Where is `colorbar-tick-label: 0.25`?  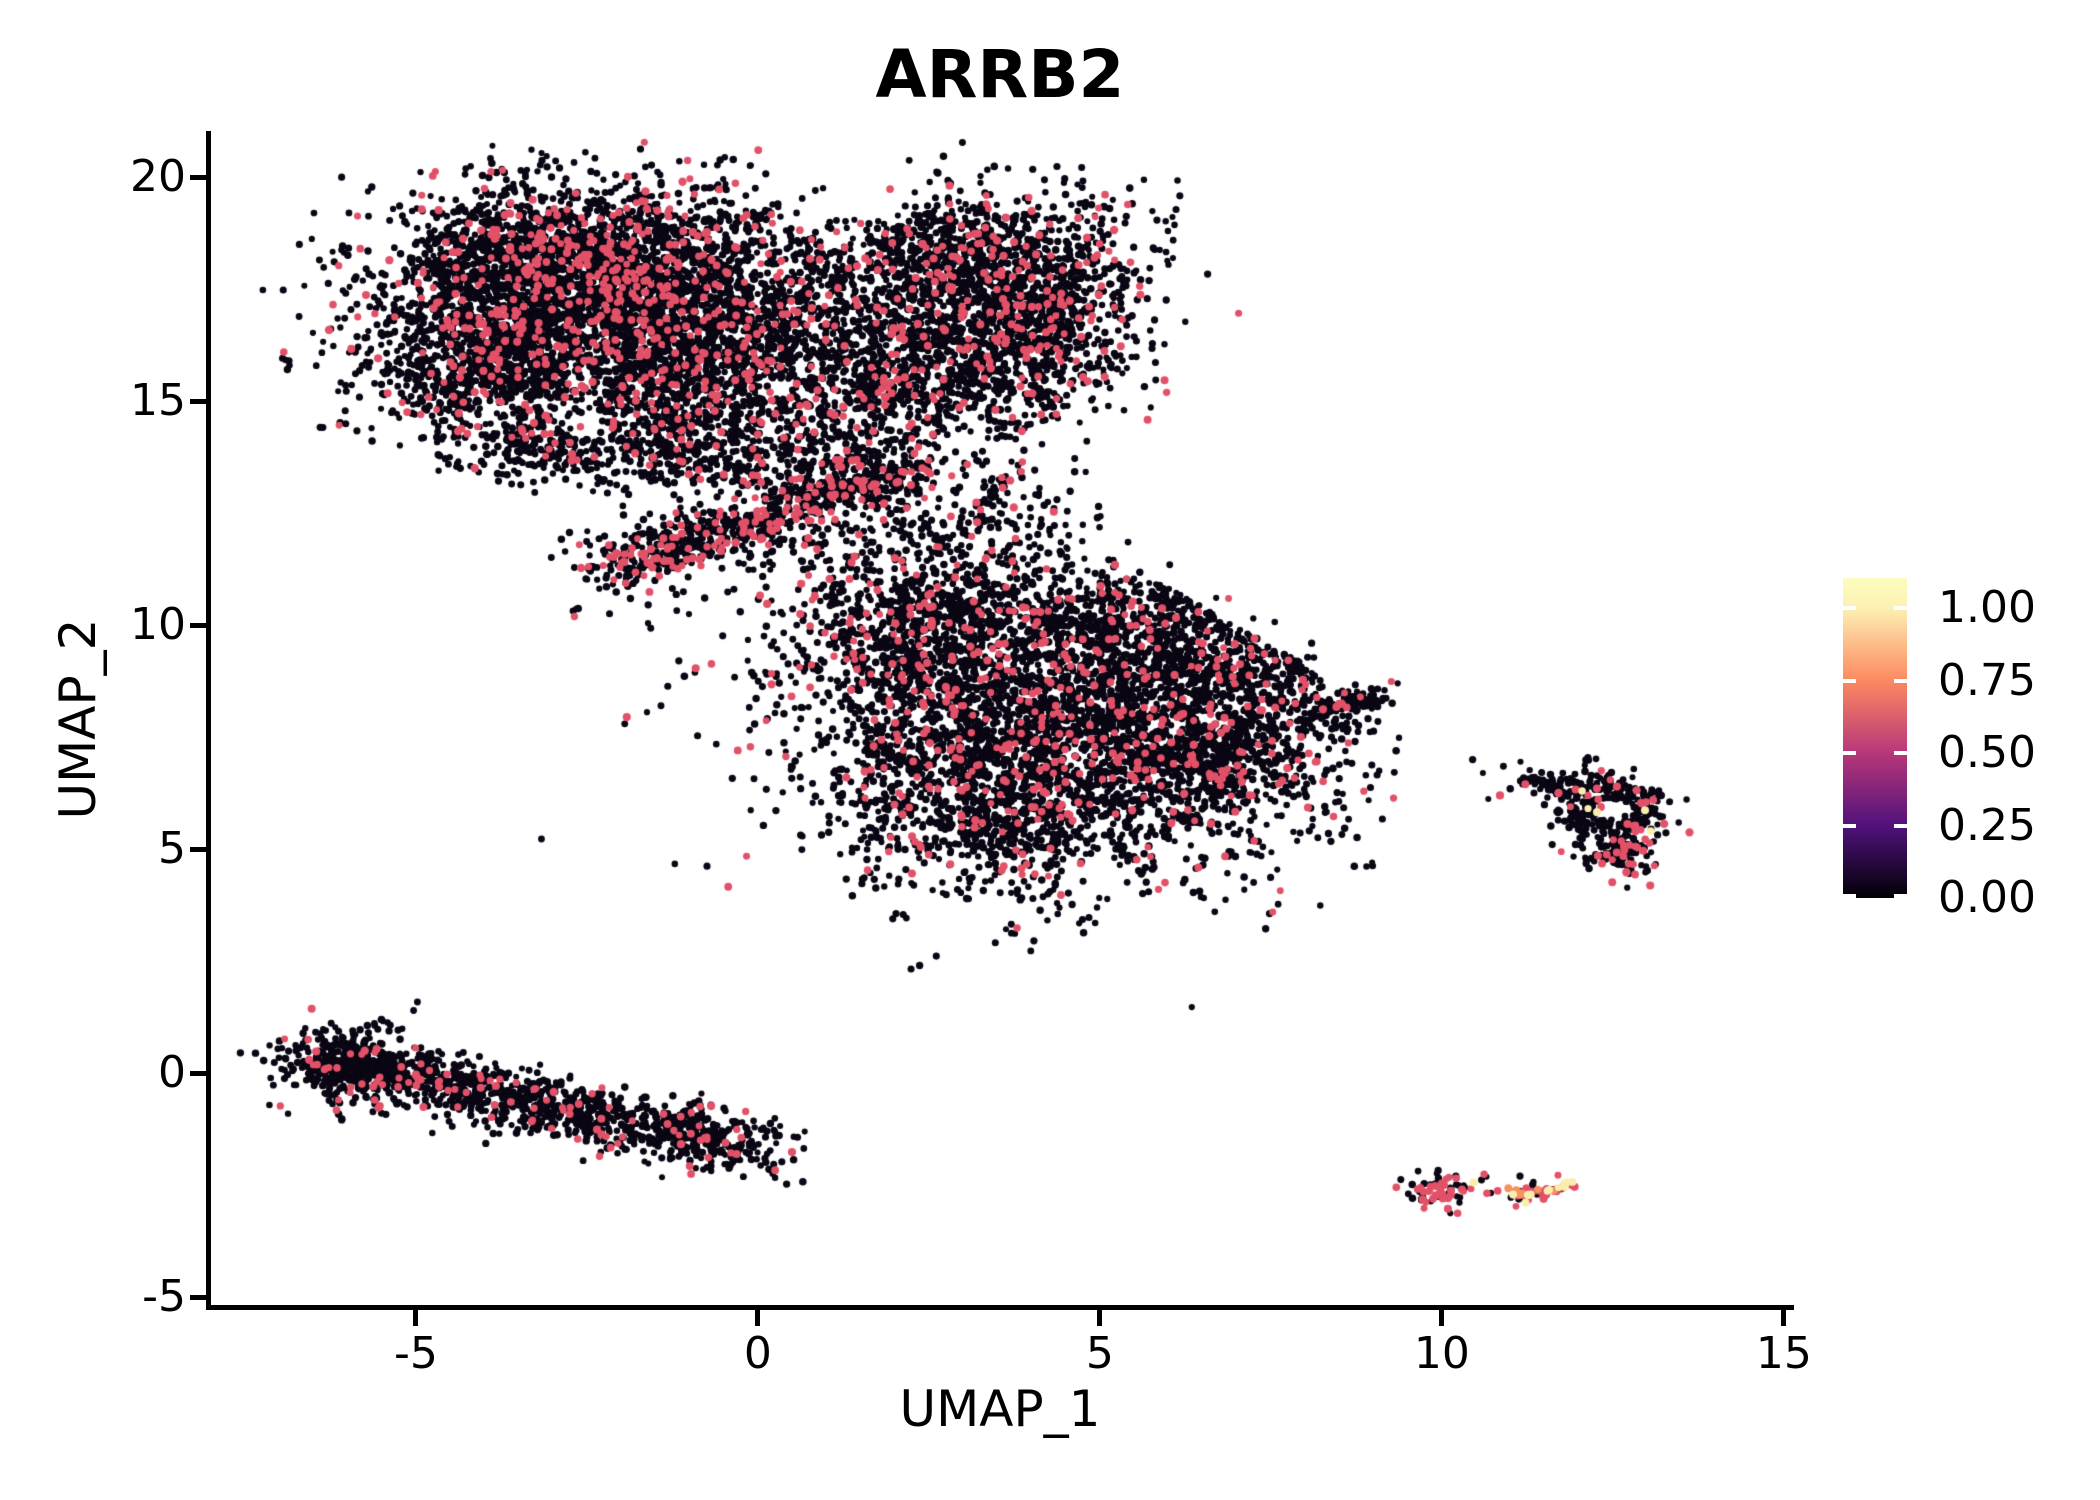
colorbar-tick-label: 0.25 is located at coordinates (1987, 825).